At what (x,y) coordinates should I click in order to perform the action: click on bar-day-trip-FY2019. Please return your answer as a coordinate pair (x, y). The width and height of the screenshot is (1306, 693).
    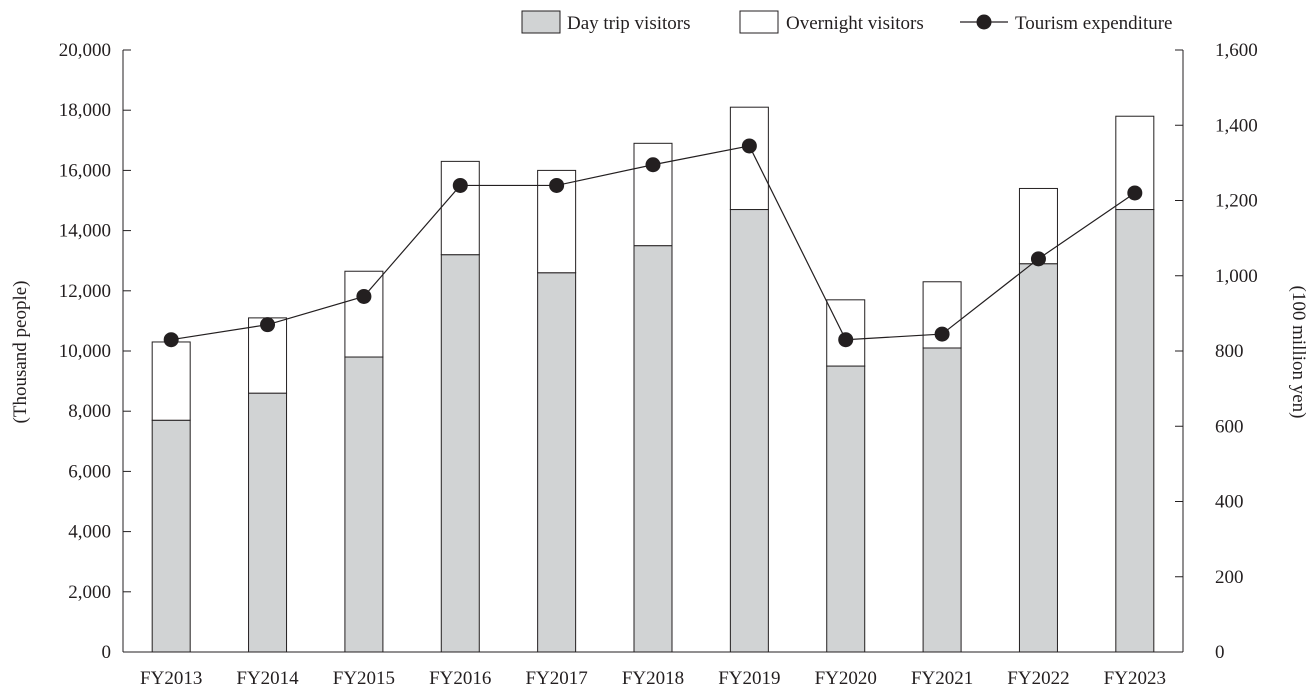
    Looking at the image, I should click on (749, 431).